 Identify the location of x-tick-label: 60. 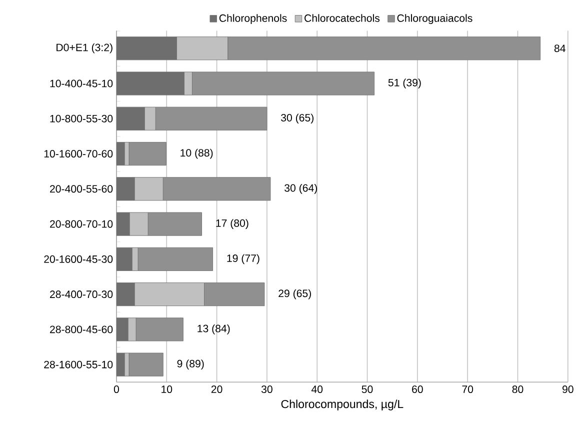
(417, 389).